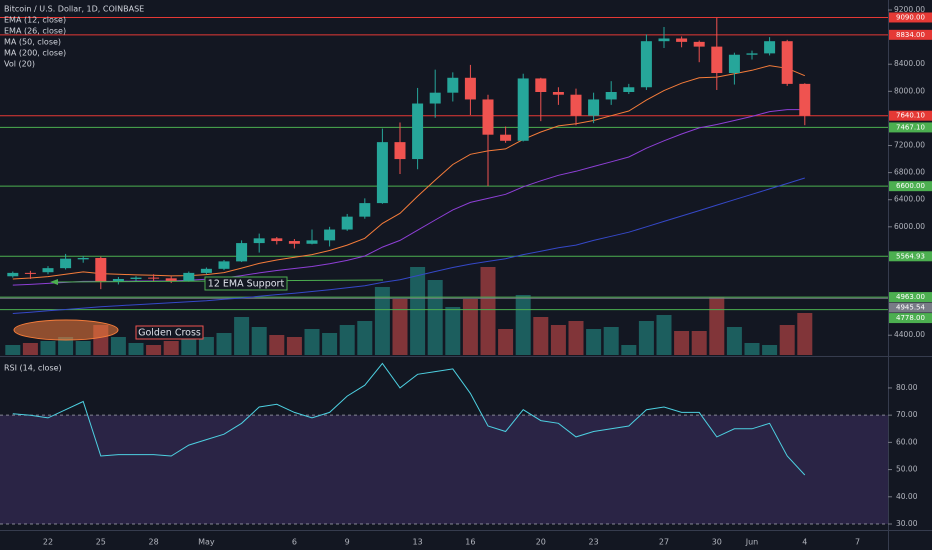 The width and height of the screenshot is (932, 550). I want to click on annotation-box, so click(169, 332).